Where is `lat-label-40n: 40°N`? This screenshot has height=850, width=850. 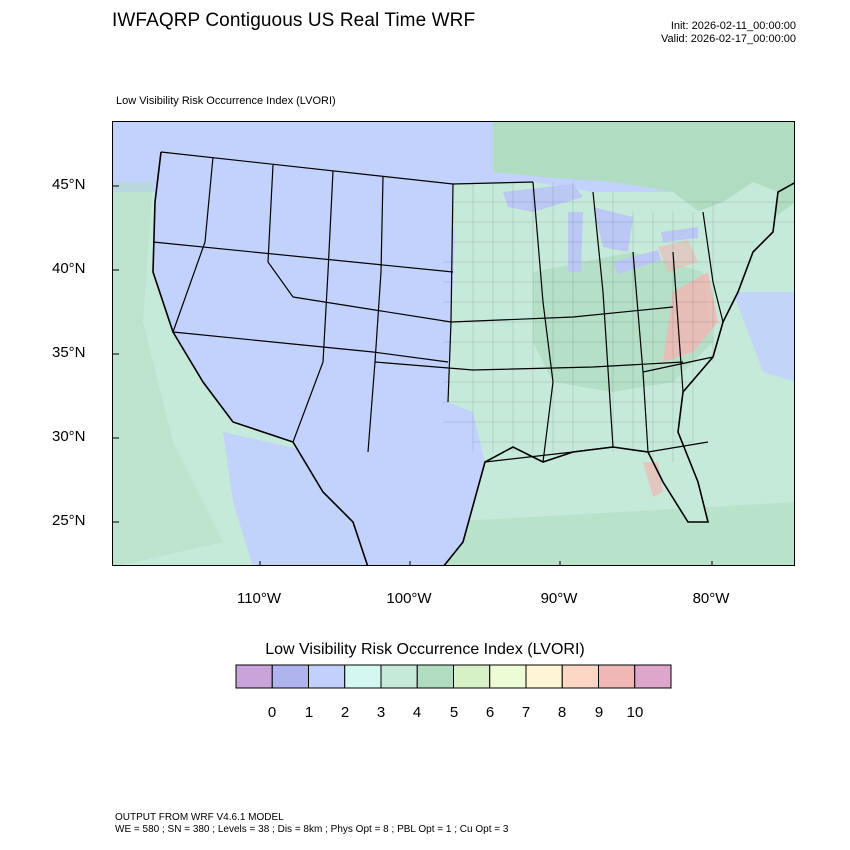 lat-label-40n: 40°N is located at coordinates (69, 268).